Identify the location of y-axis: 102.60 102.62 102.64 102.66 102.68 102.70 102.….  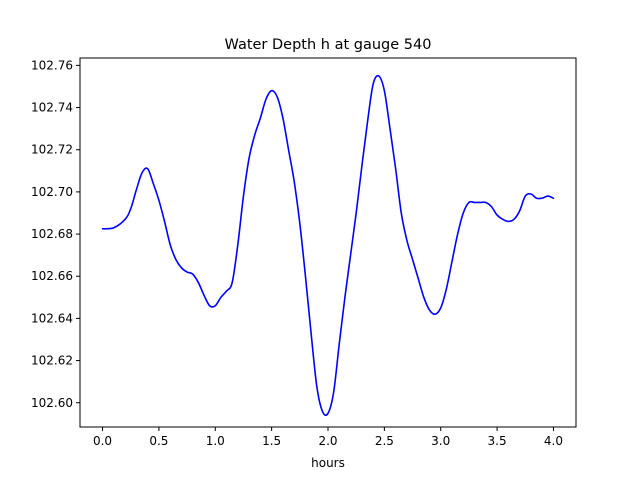
(55, 234).